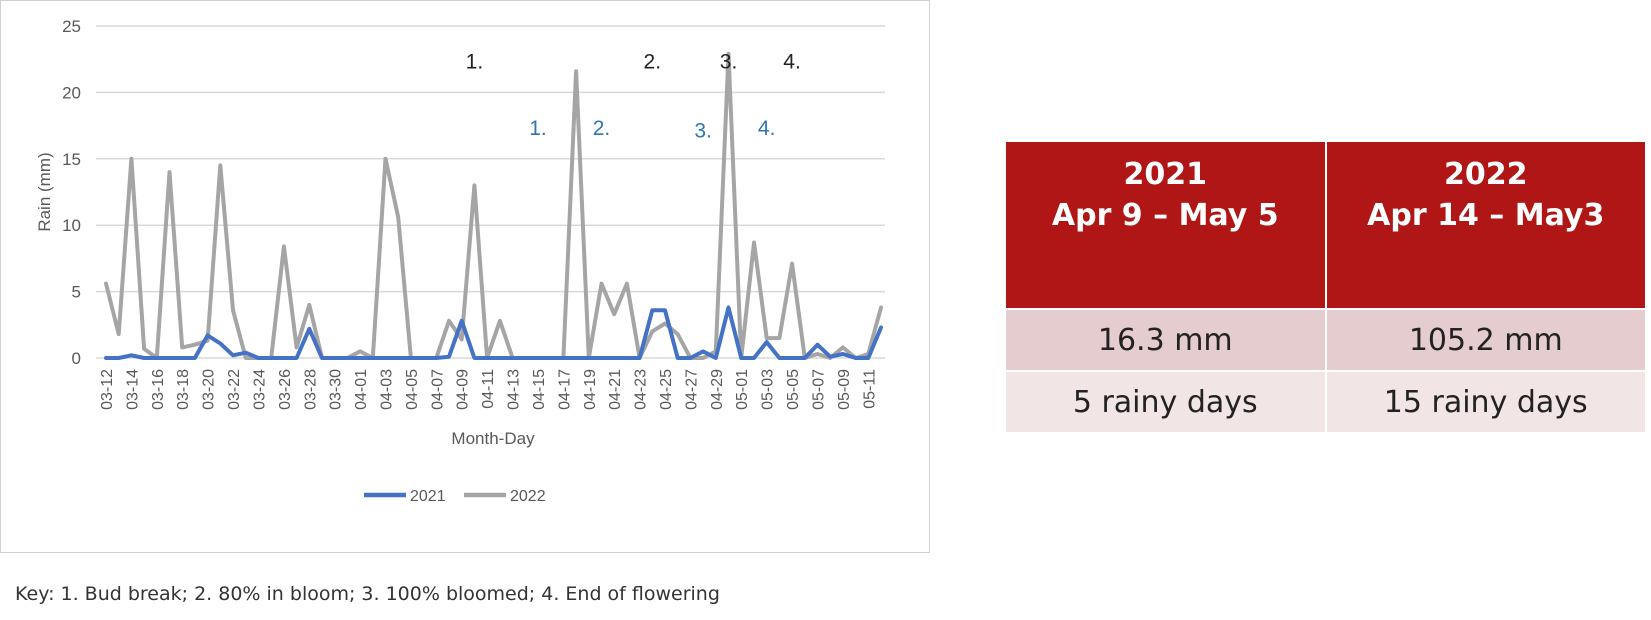  Describe the element at coordinates (793, 389) in the screenshot. I see `x-tick-label: 05-05` at that location.